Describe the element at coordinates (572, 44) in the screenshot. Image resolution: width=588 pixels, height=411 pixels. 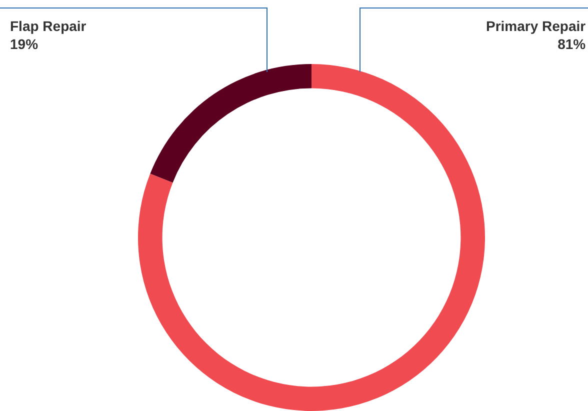
I see `data-label: 81%` at that location.